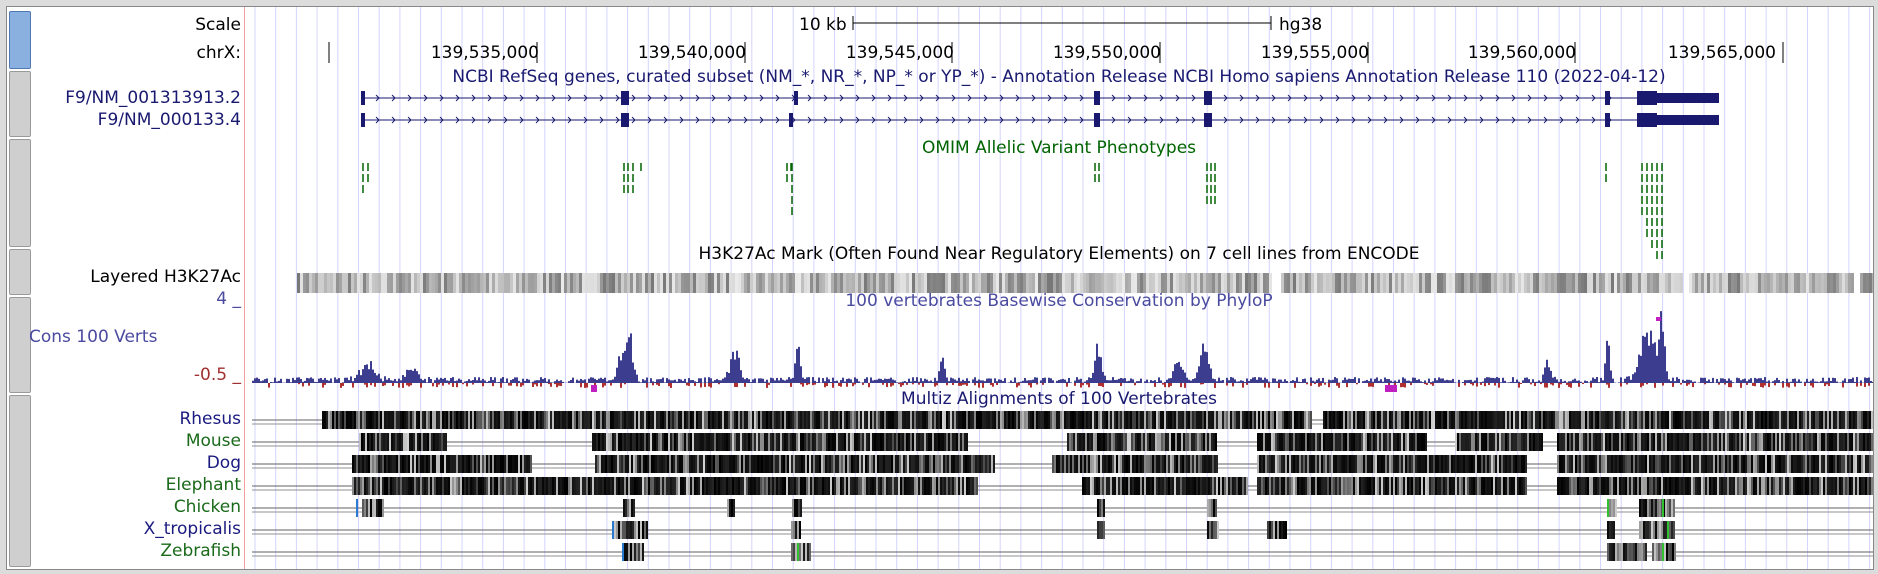  What do you see at coordinates (210, 419) in the screenshot?
I see `multiz-species-label: Rhesus` at bounding box center [210, 419].